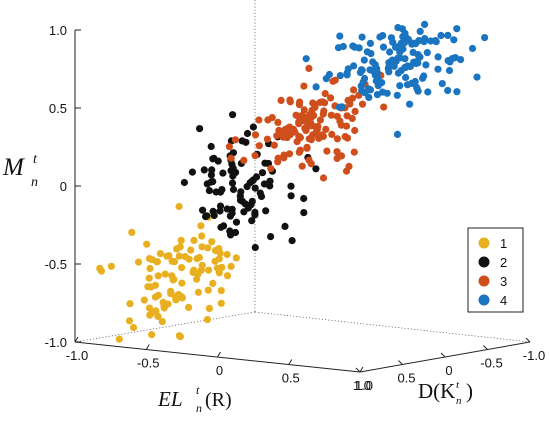  Describe the element at coordinates (34, 182) in the screenshot. I see `z-axis-label-sub: n` at that location.